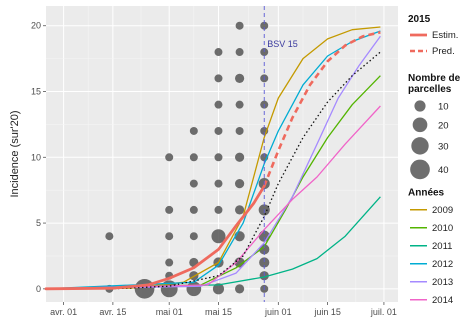 The height and width of the screenshot is (327, 469). I want to click on legend-size-label: 30, so click(443, 146).